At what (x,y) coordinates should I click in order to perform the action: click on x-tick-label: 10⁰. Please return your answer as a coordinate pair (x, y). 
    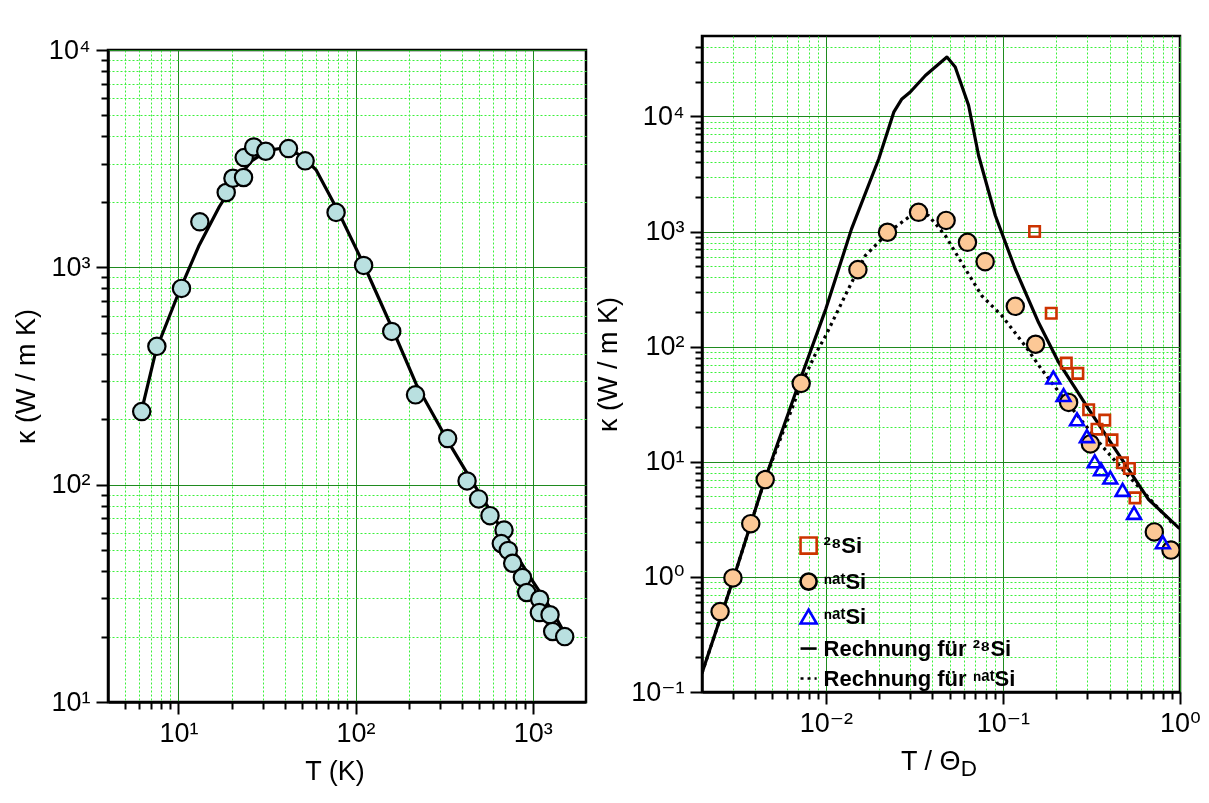
    Looking at the image, I should click on (1180, 722).